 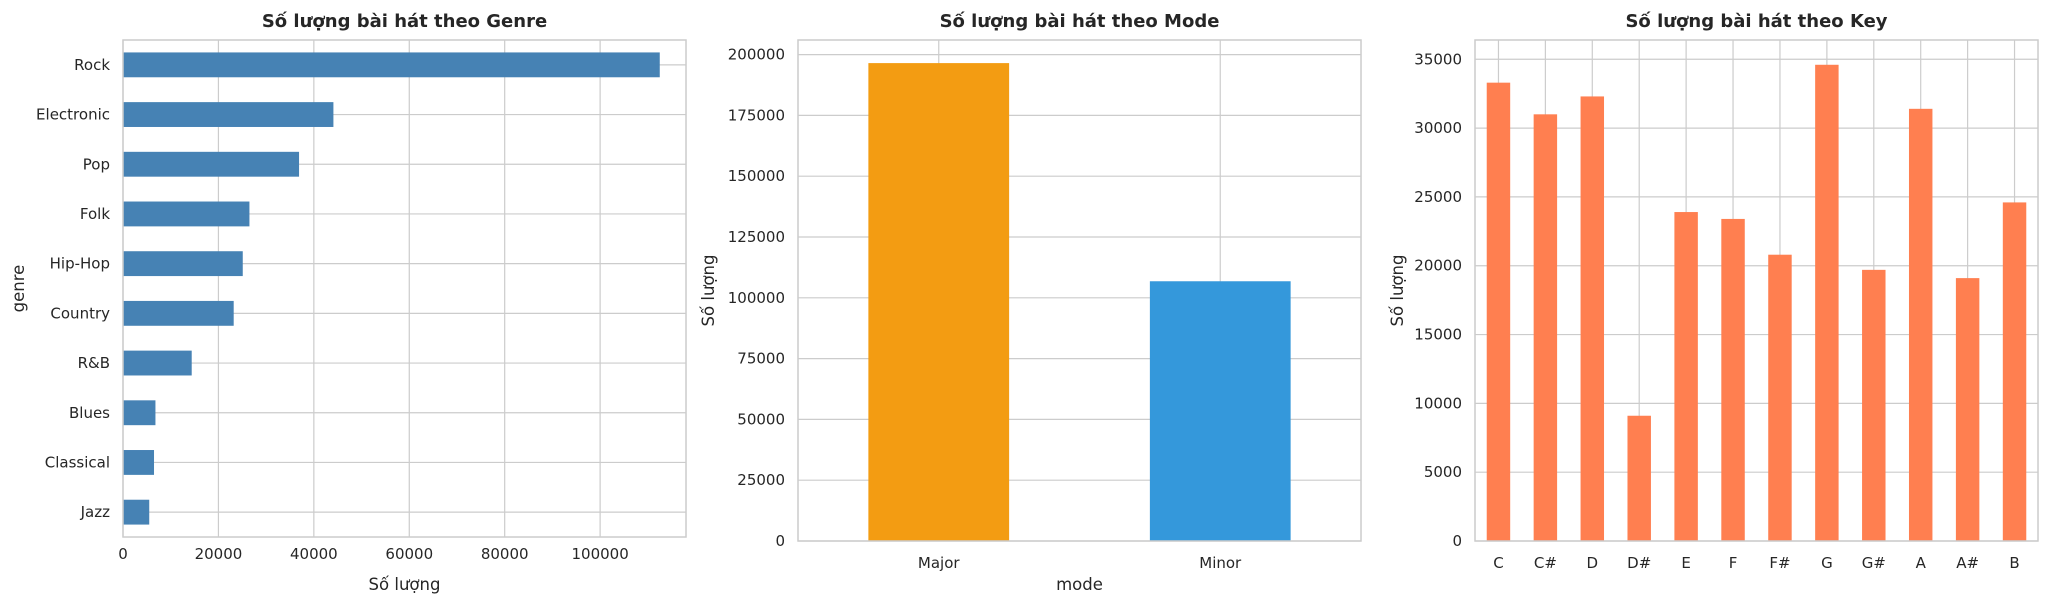 What do you see at coordinates (1733, 563) in the screenshot?
I see `x-tick-label: F` at bounding box center [1733, 563].